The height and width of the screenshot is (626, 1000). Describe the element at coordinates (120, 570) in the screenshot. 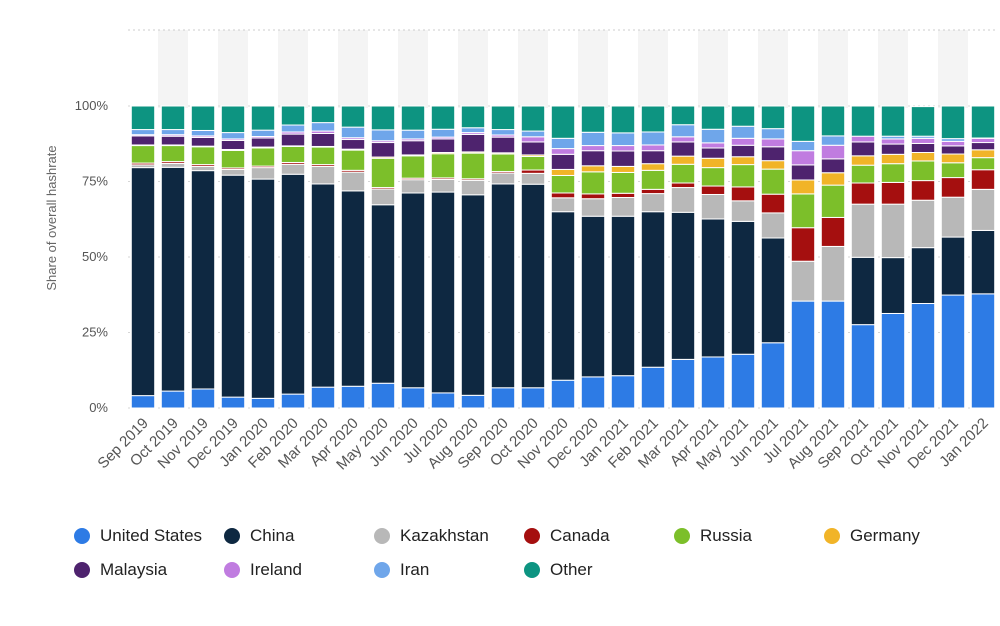

I see `legend-item: Malaysia` at that location.